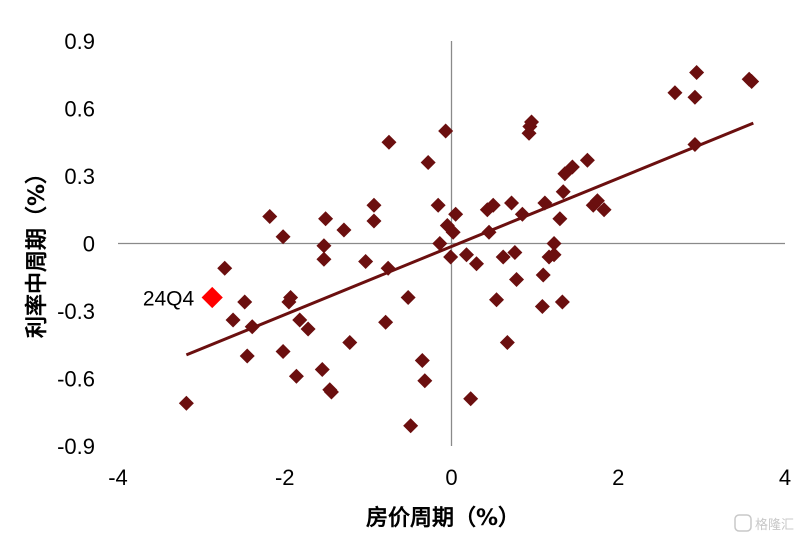  Describe the element at coordinates (285, 477) in the screenshot. I see `x-tick-label: -2` at that location.